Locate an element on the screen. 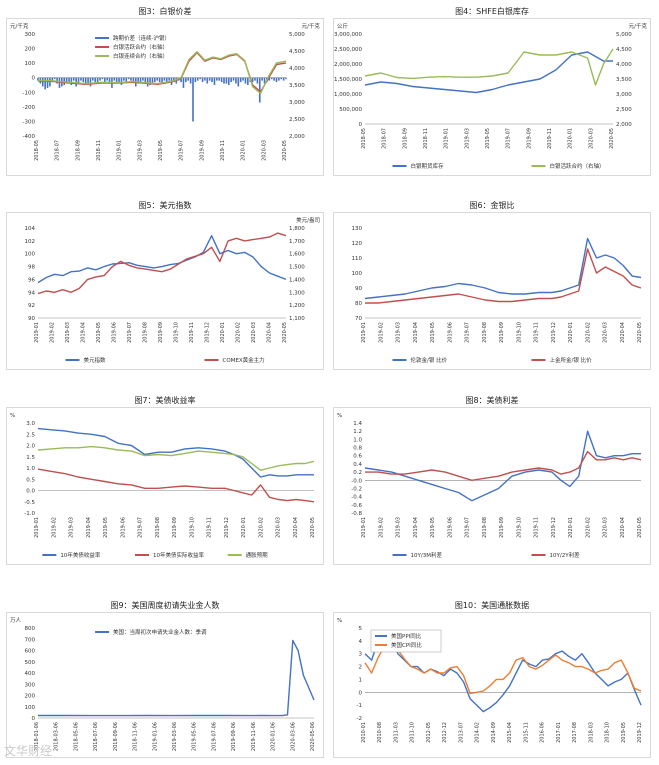  y-right-tick-label: 2,500 is located at coordinates (297, 120).